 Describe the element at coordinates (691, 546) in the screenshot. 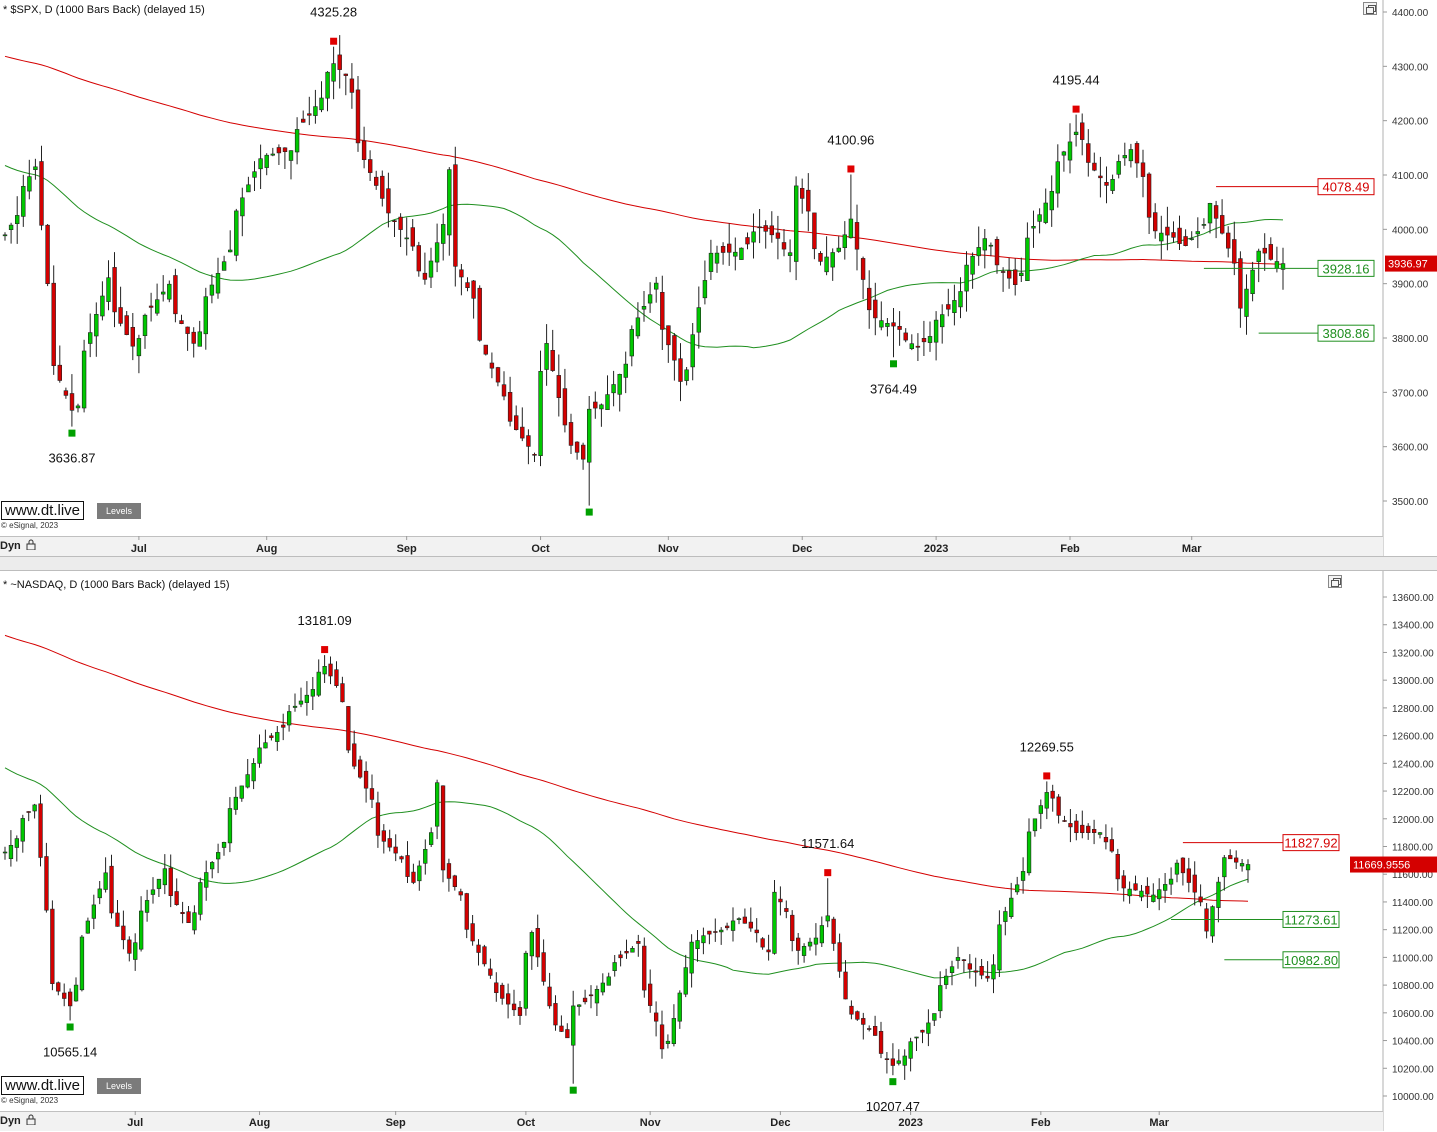

I see `time-axis-strip` at that location.